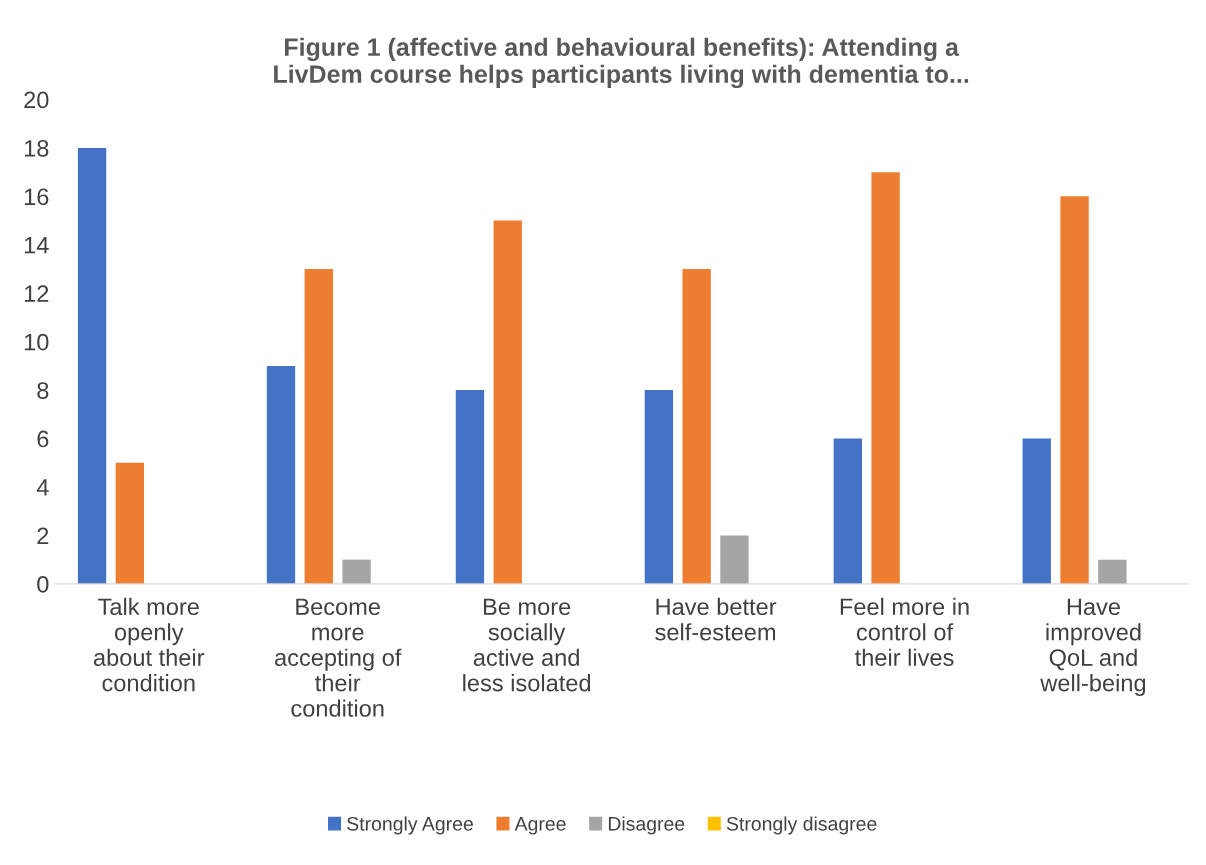  I want to click on y-tick-label: 0, so click(43, 584).